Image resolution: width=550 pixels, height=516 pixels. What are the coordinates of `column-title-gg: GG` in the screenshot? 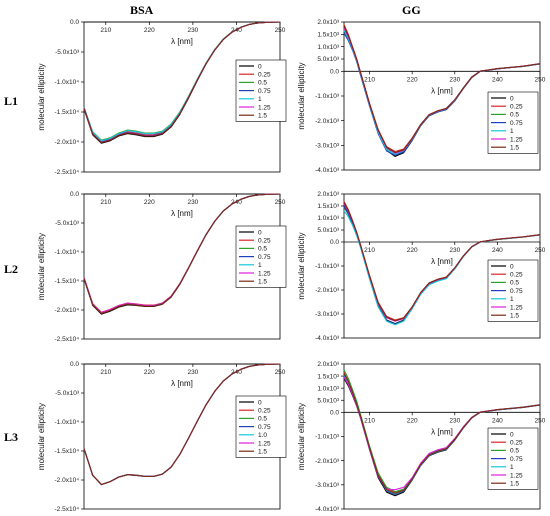 It's located at (411, 10).